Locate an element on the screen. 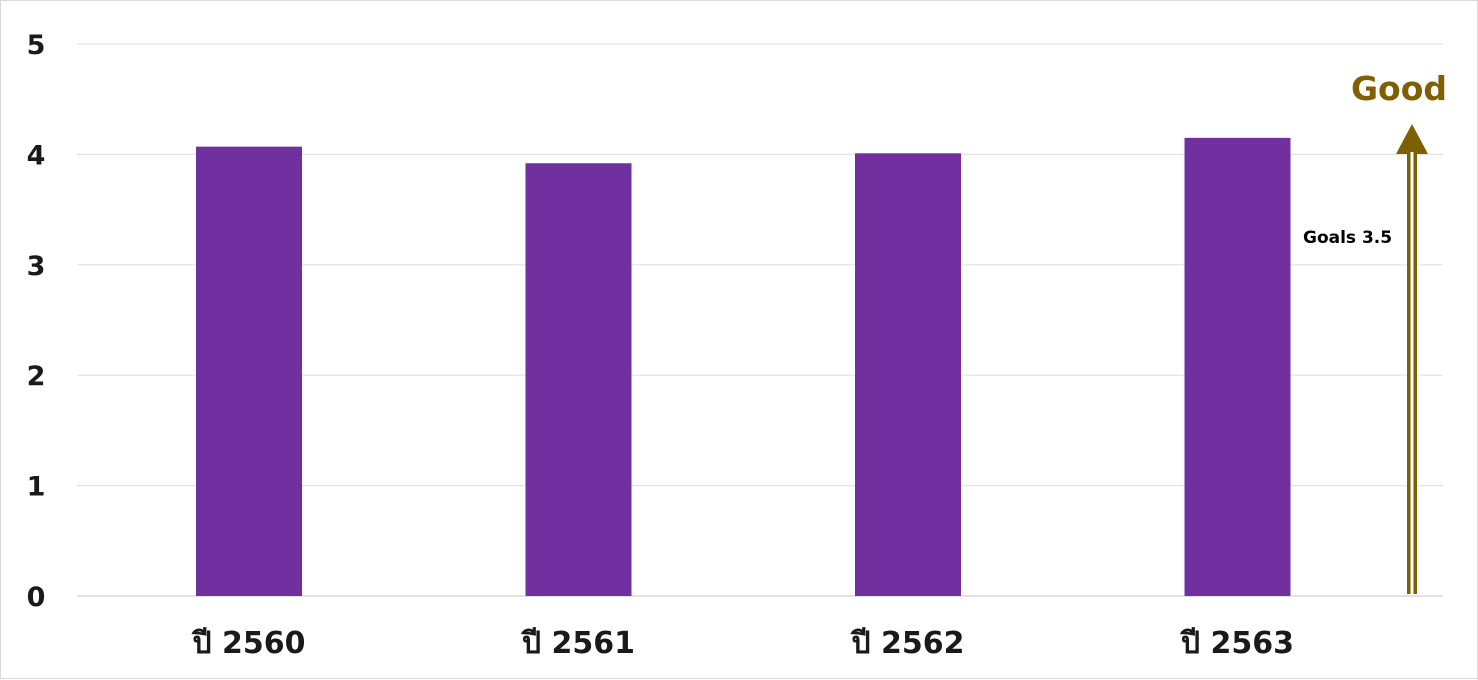 Image resolution: width=1478 pixels, height=680 pixels. good-arrow-label: Good is located at coordinates (1399, 88).